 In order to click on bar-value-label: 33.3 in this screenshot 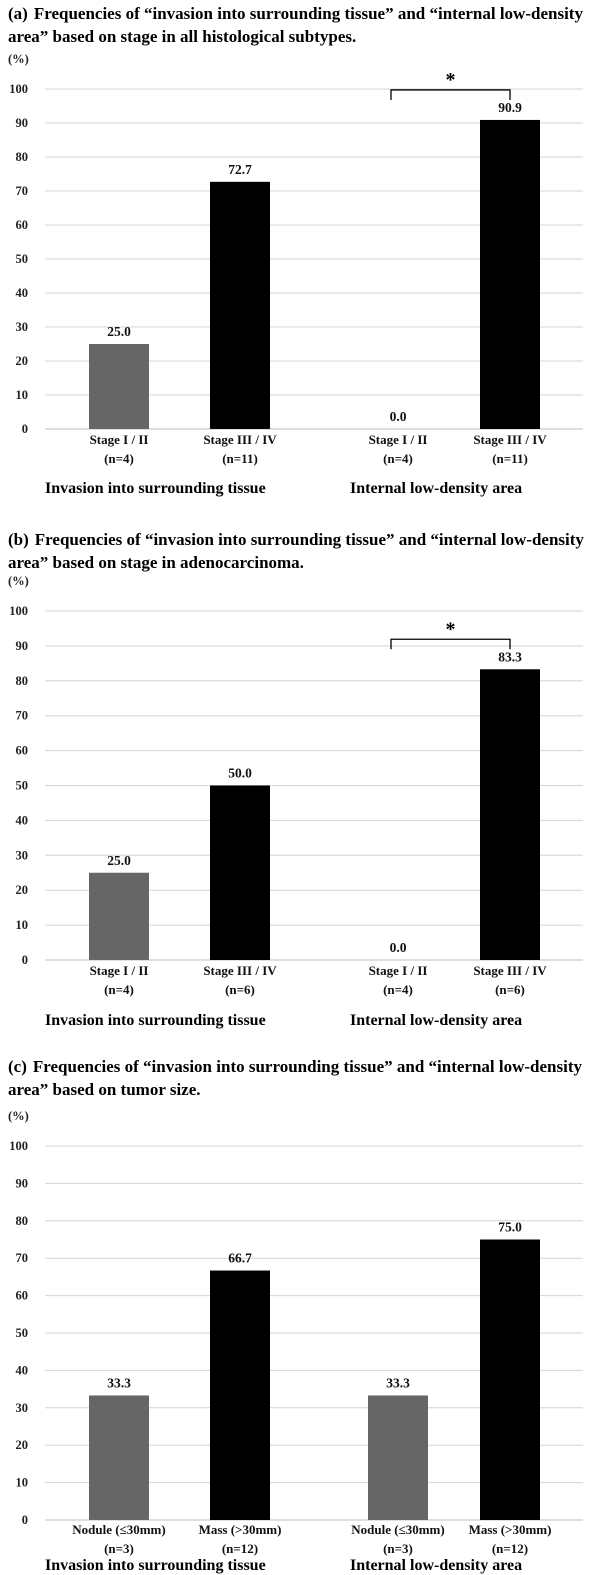, I will do `click(398, 1382)`.